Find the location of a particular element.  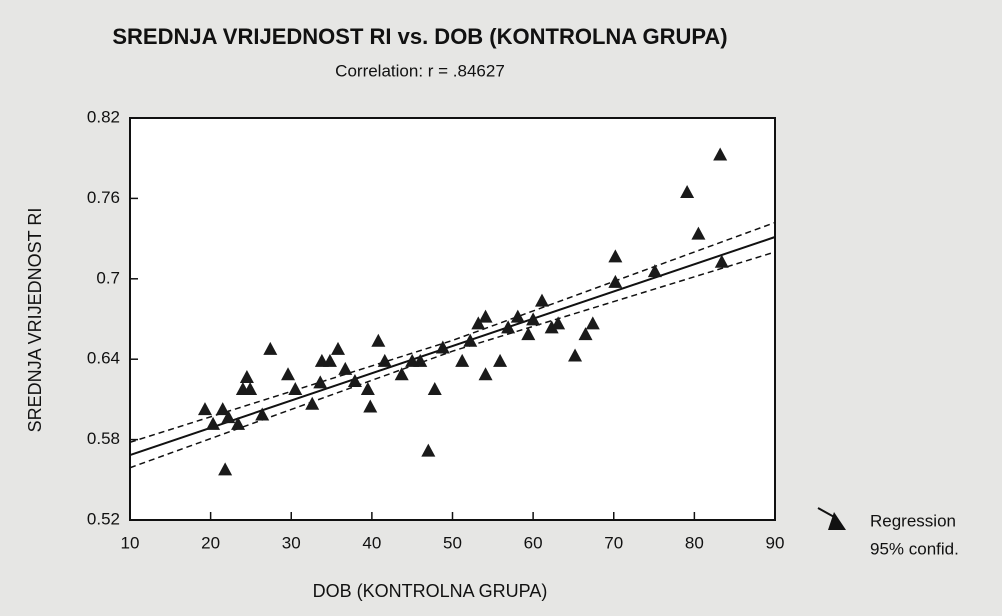

x-tick-label: 20 is located at coordinates (210, 542).